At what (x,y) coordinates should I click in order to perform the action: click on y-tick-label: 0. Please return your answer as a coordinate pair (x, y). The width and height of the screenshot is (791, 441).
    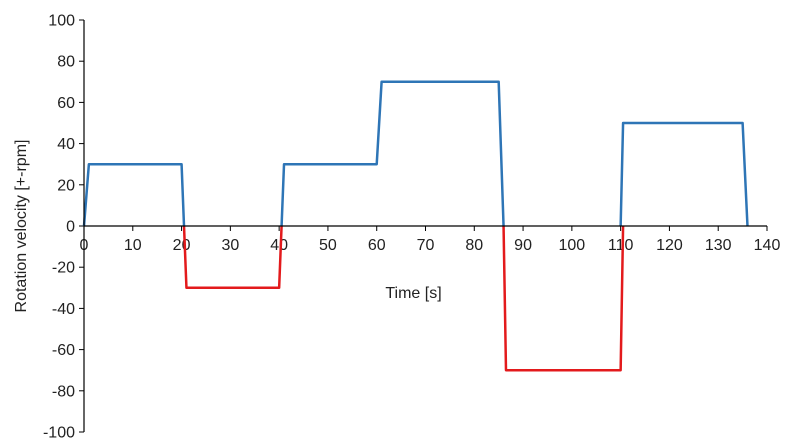
    Looking at the image, I should click on (70, 227).